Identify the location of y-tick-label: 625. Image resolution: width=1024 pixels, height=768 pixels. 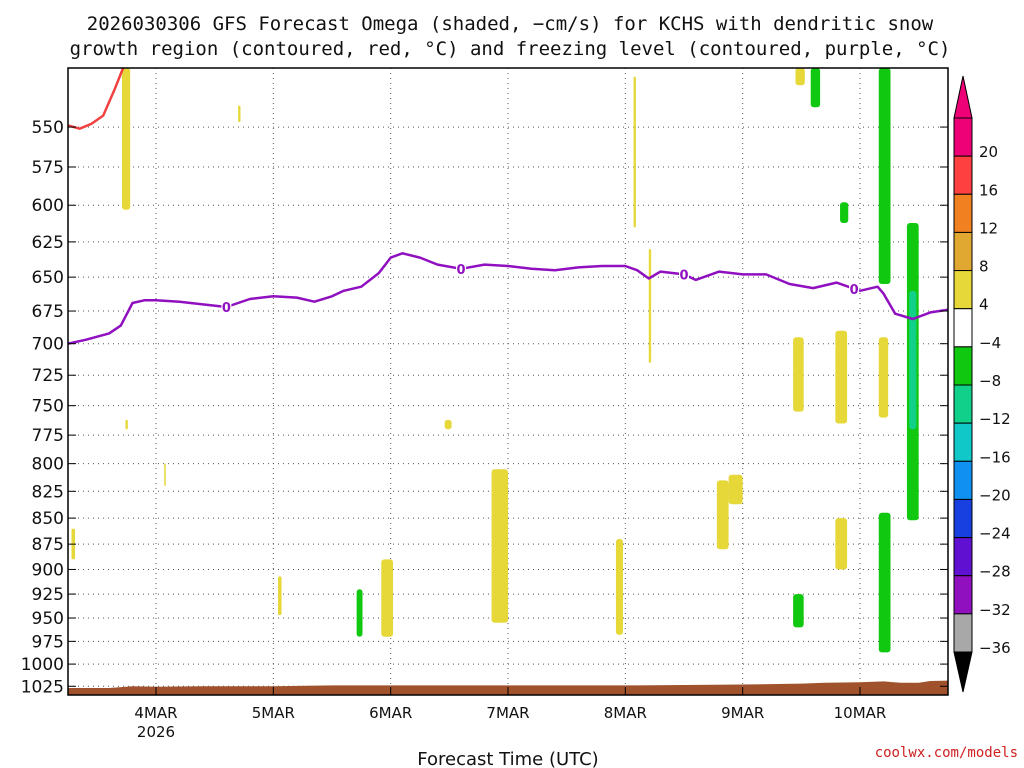
(48, 243).